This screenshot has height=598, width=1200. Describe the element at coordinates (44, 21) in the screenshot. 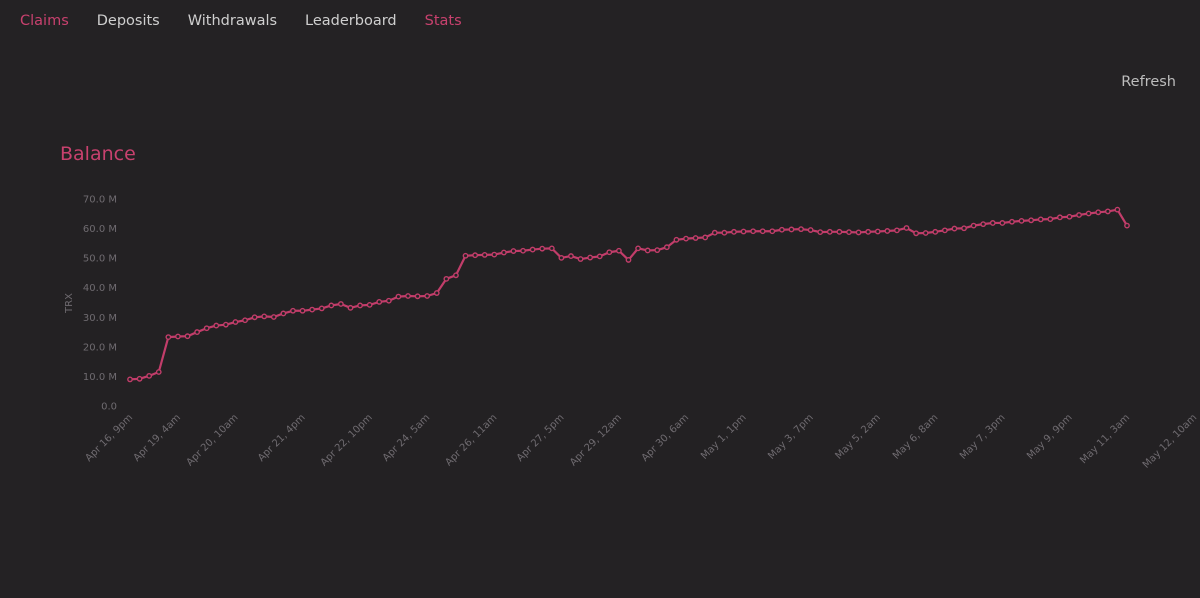

I see `nav-claims: Claims` at that location.